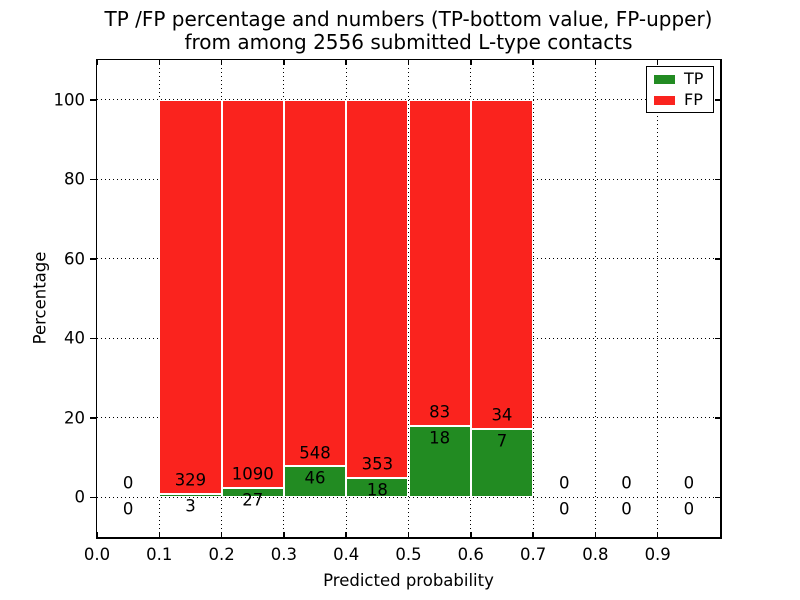  I want to click on y-tick-label: 80, so click(74, 179).